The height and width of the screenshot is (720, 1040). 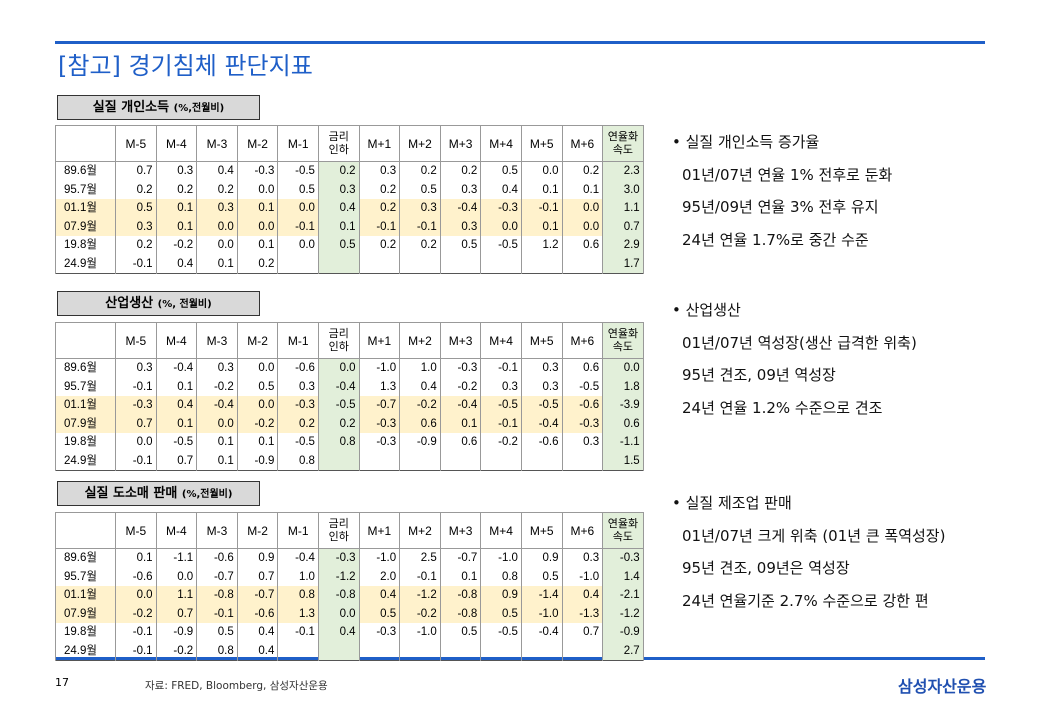 I want to click on column-header: M+1, so click(x=379, y=143).